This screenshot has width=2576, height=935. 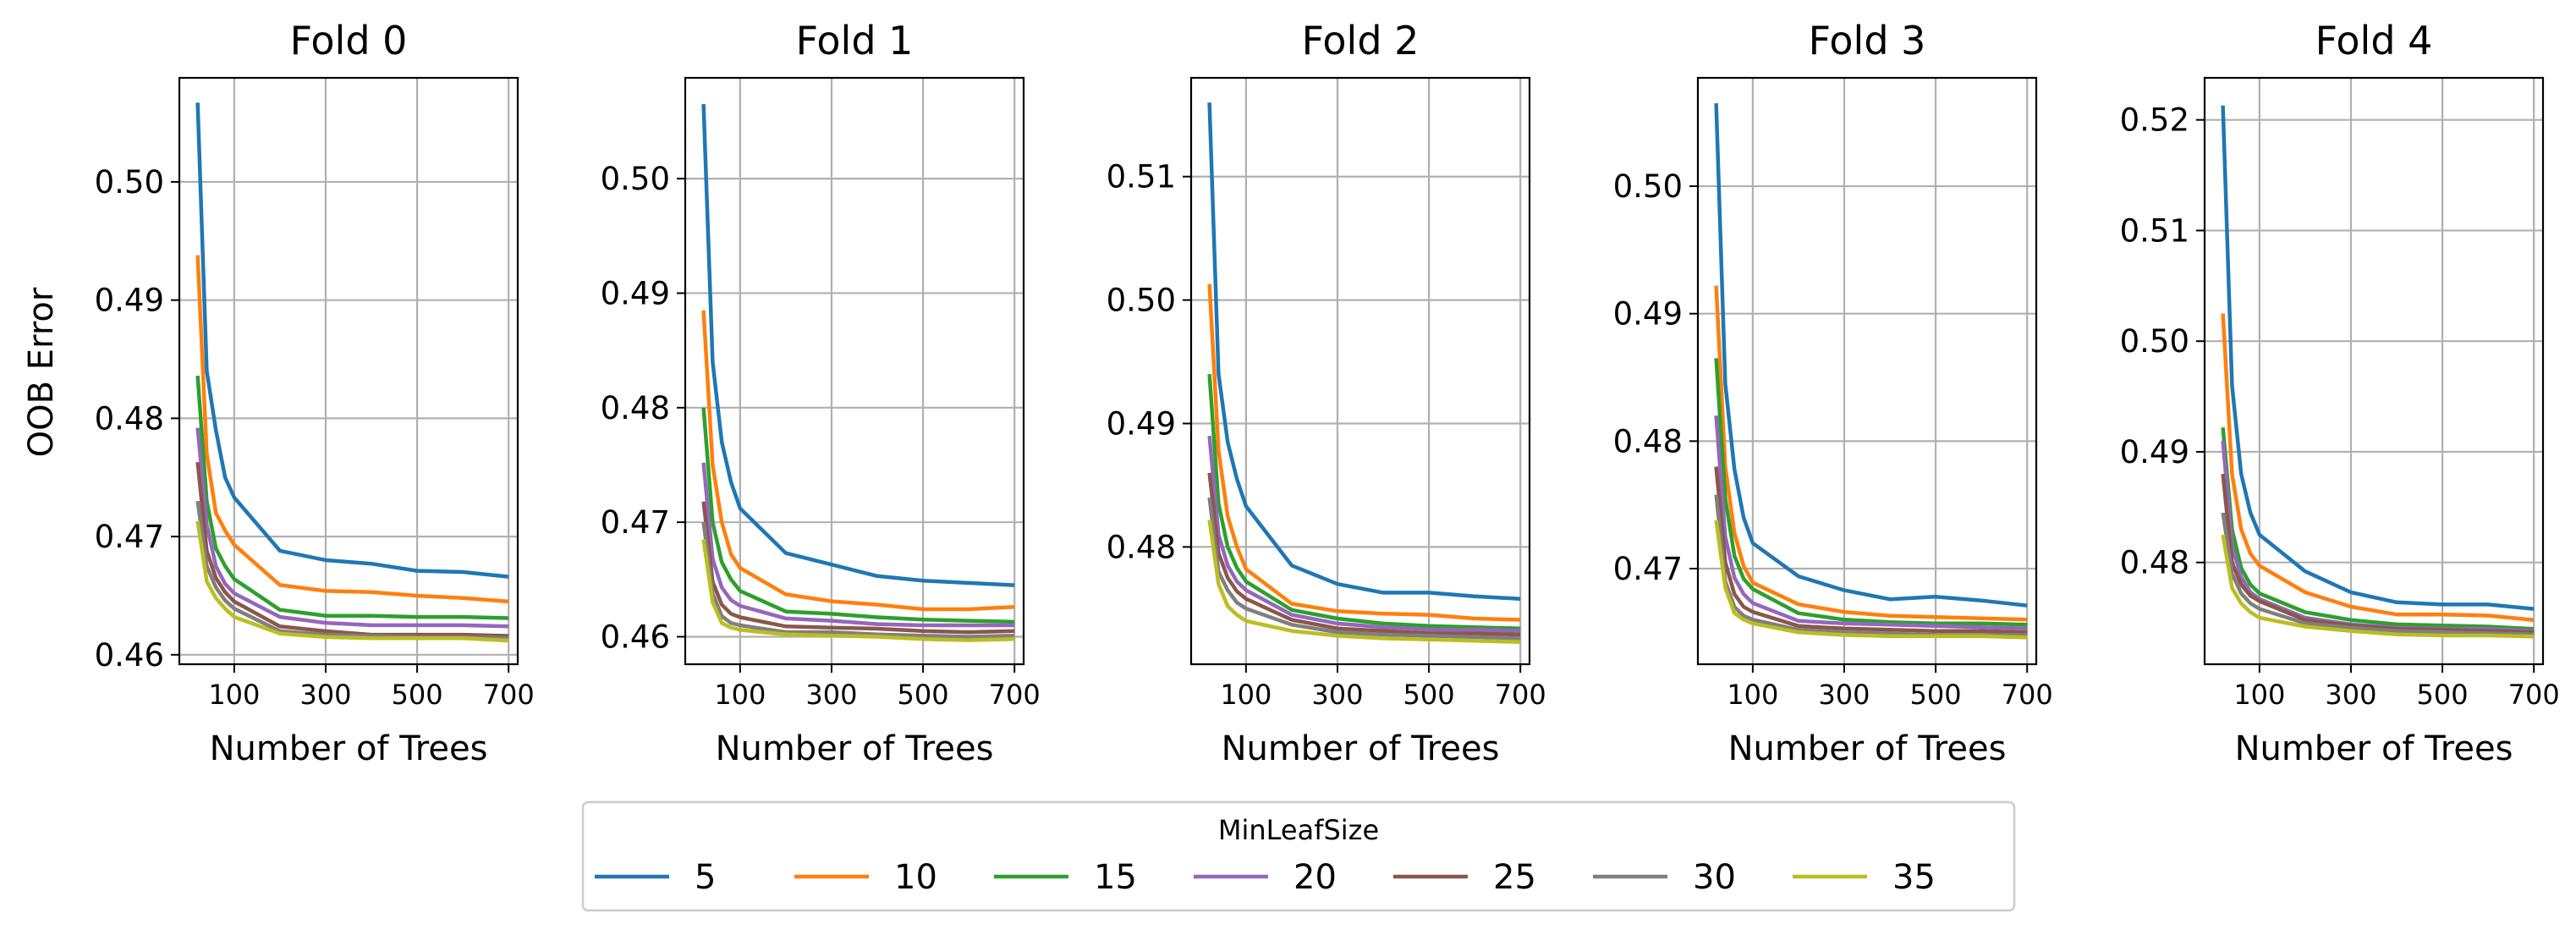 What do you see at coordinates (2154, 120) in the screenshot?
I see `y-tick-label: 0.52` at bounding box center [2154, 120].